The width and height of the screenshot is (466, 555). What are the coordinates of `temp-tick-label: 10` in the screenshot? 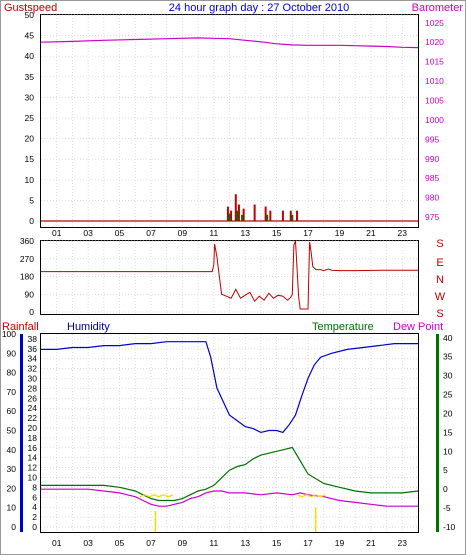 It's located at (448, 451).